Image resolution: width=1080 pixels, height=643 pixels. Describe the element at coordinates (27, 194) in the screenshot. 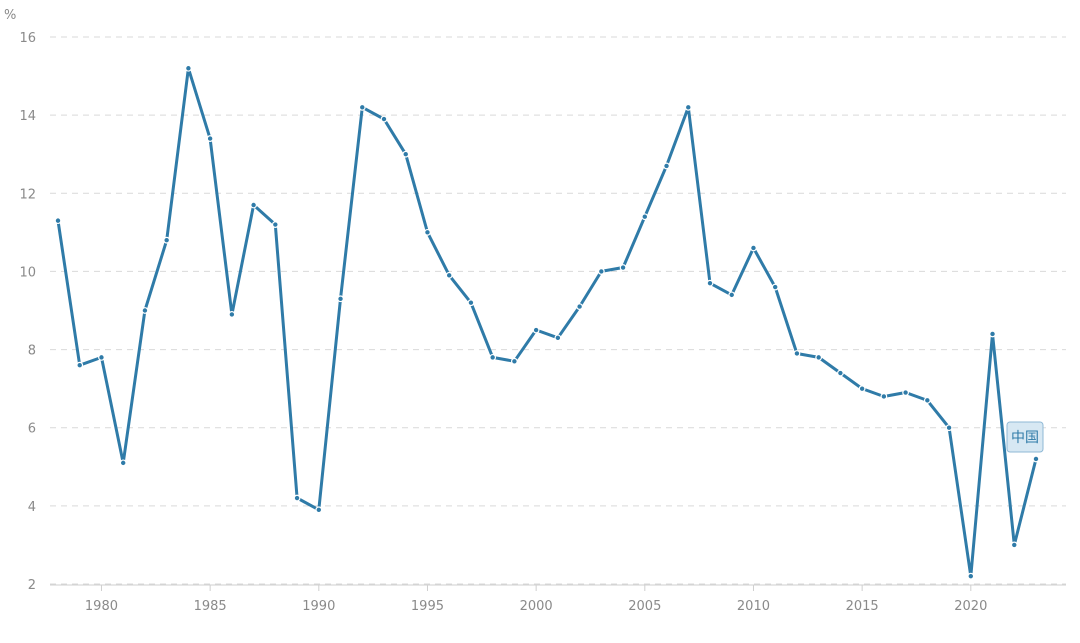

I see `y-tick-label: 12` at that location.